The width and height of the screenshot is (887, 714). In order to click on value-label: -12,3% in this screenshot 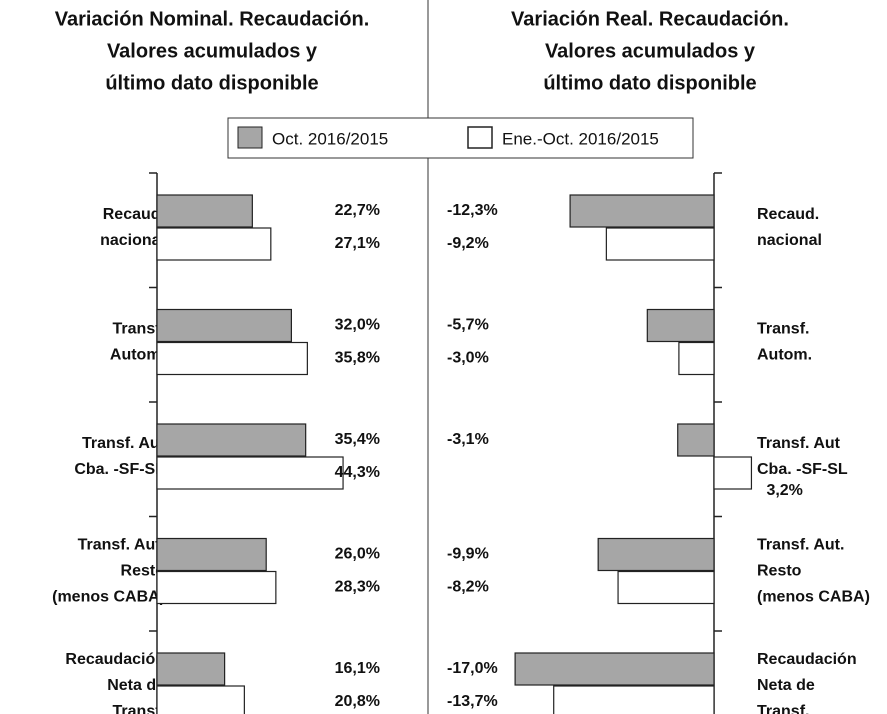, I will do `click(472, 210)`.